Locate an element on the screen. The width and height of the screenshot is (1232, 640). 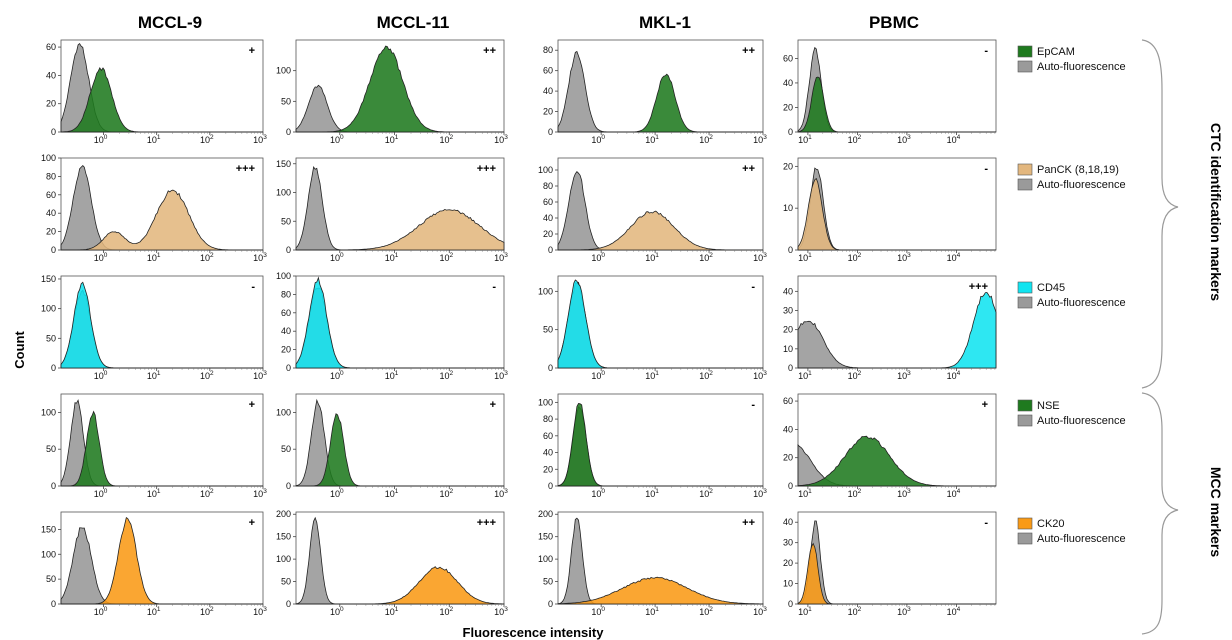
histogram-panel-r3-c2: 0 20 40 60 80 100 10⁰ 10¹ 10² 10³ - is located at coordinates (652, 446).